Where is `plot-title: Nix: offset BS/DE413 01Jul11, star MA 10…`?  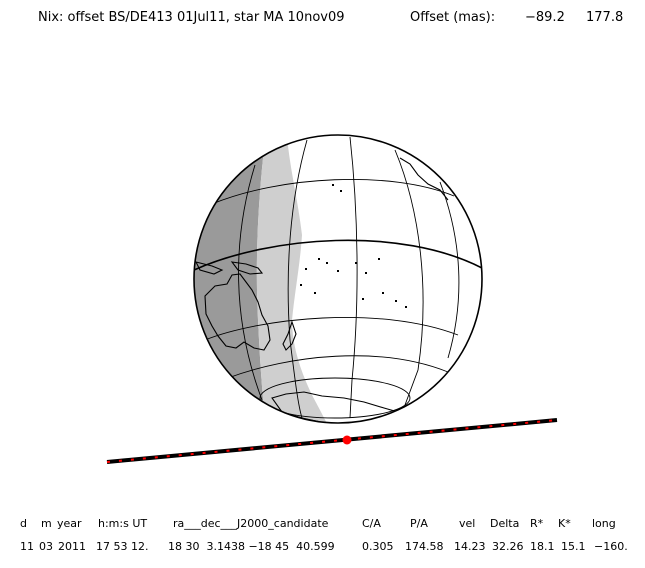 plot-title: Nix: offset BS/DE413 01Jul11, star MA 10… is located at coordinates (191, 17).